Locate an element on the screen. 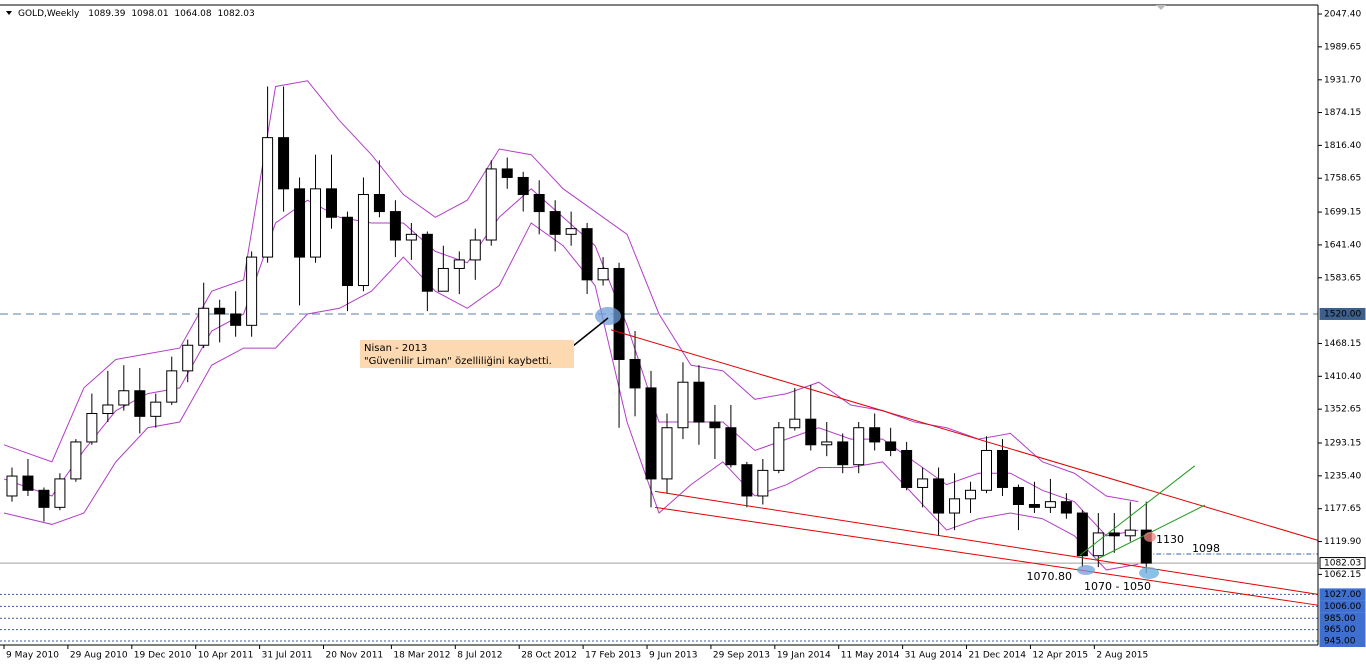 Image resolution: width=1366 pixels, height=665 pixels. symbol: GOLD,Weekly is located at coordinates (49, 14).